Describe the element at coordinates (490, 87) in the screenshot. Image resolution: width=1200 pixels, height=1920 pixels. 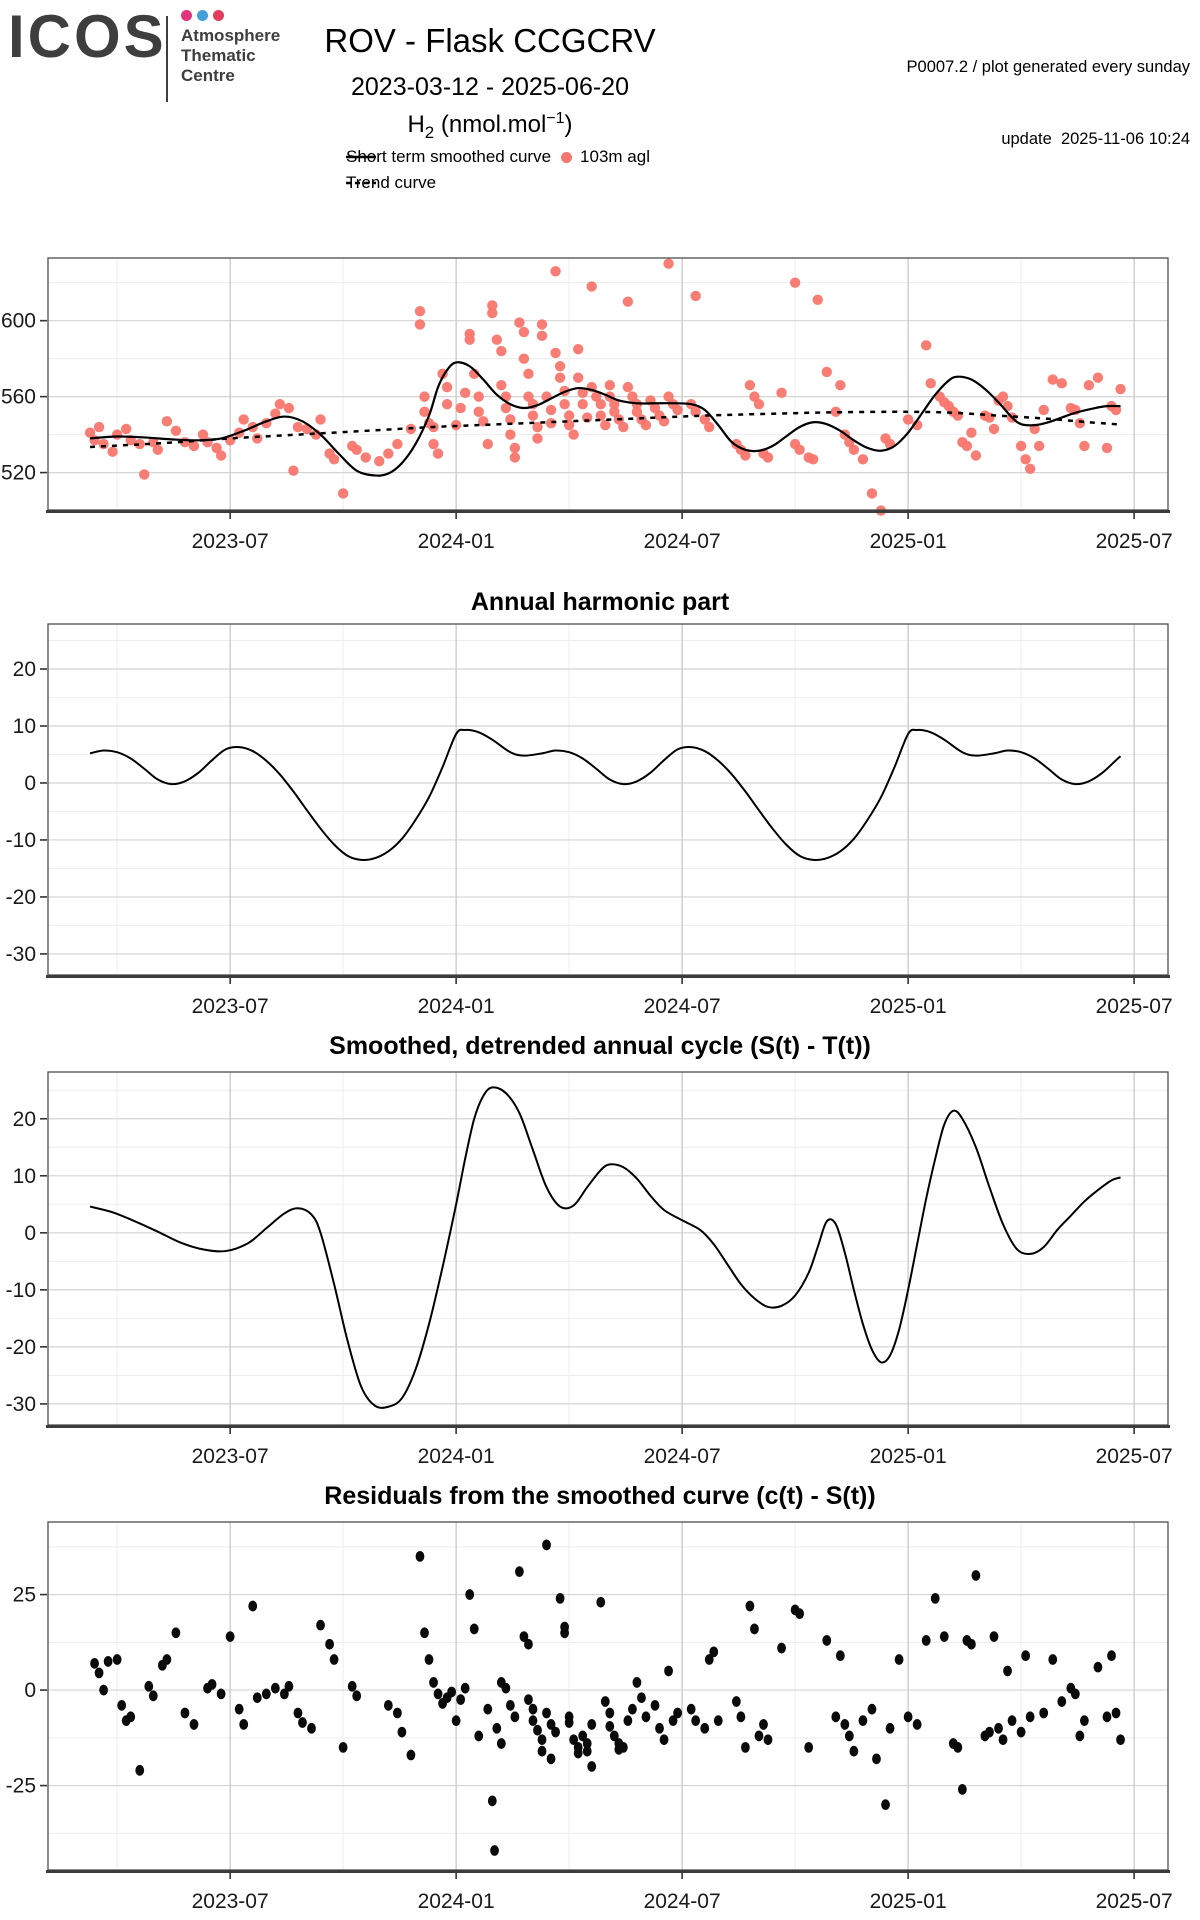
I see `date-range: 2023-03-12 - 2025-06-20` at that location.